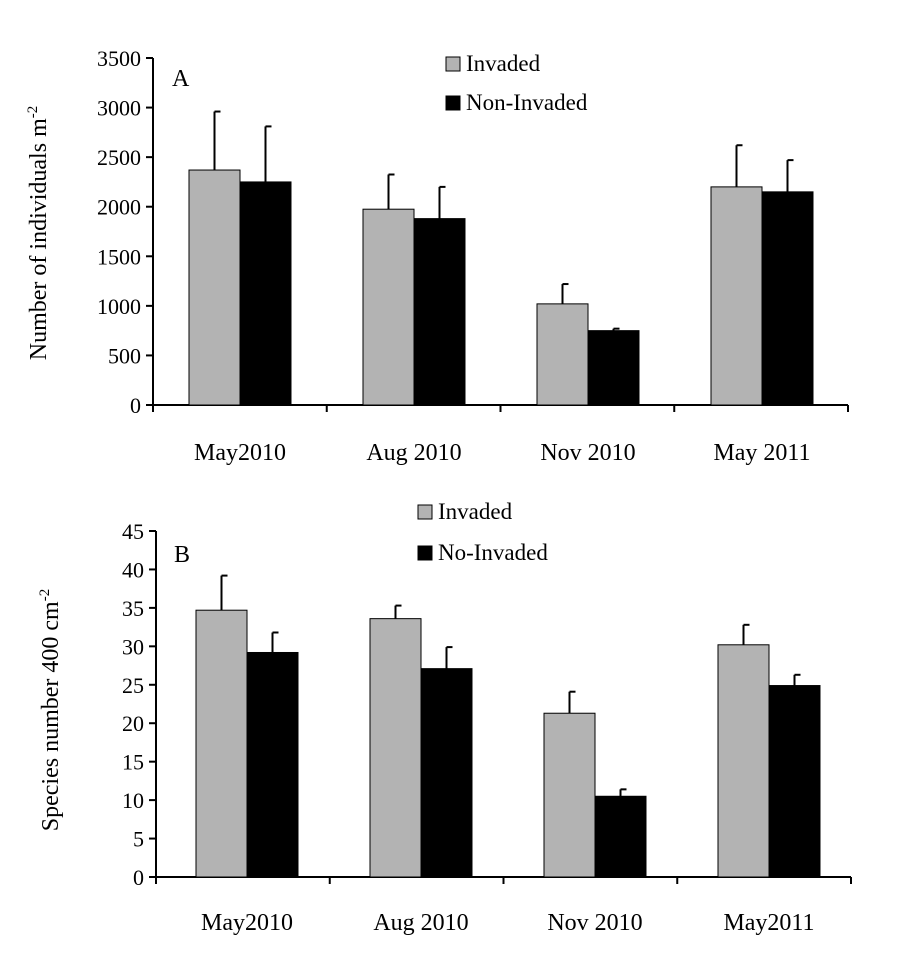 This screenshot has height=978, width=900. I want to click on y-tick-label: 1000, so click(119, 306).